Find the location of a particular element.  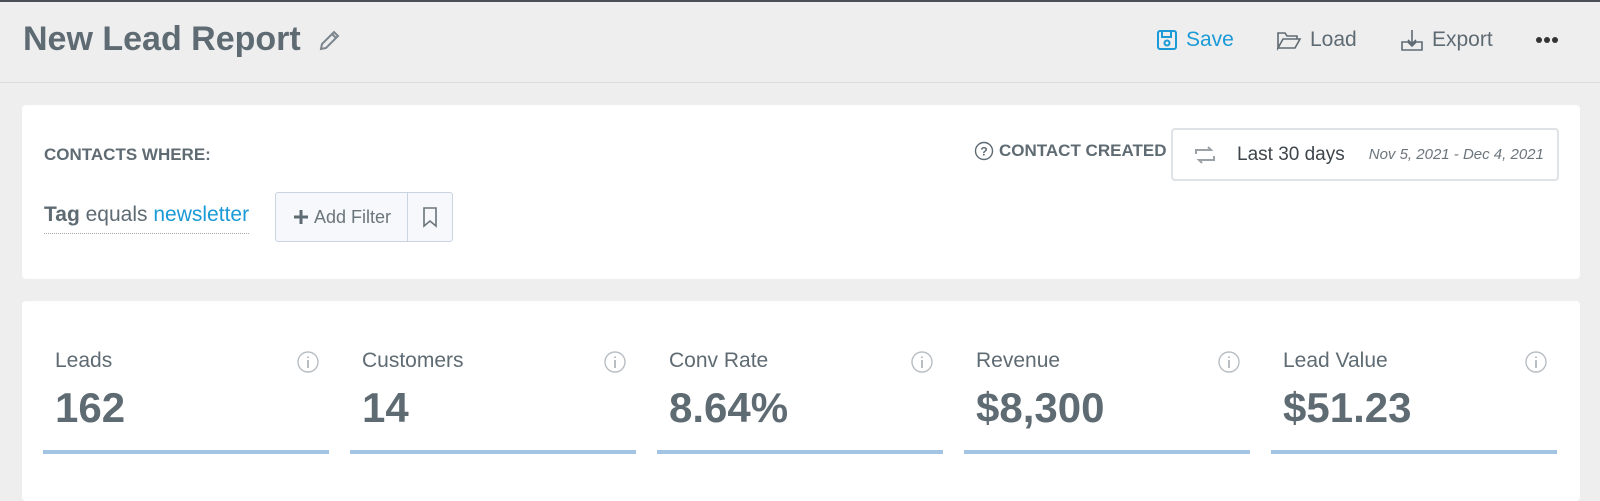

load-button: Load is located at coordinates (1316, 40).